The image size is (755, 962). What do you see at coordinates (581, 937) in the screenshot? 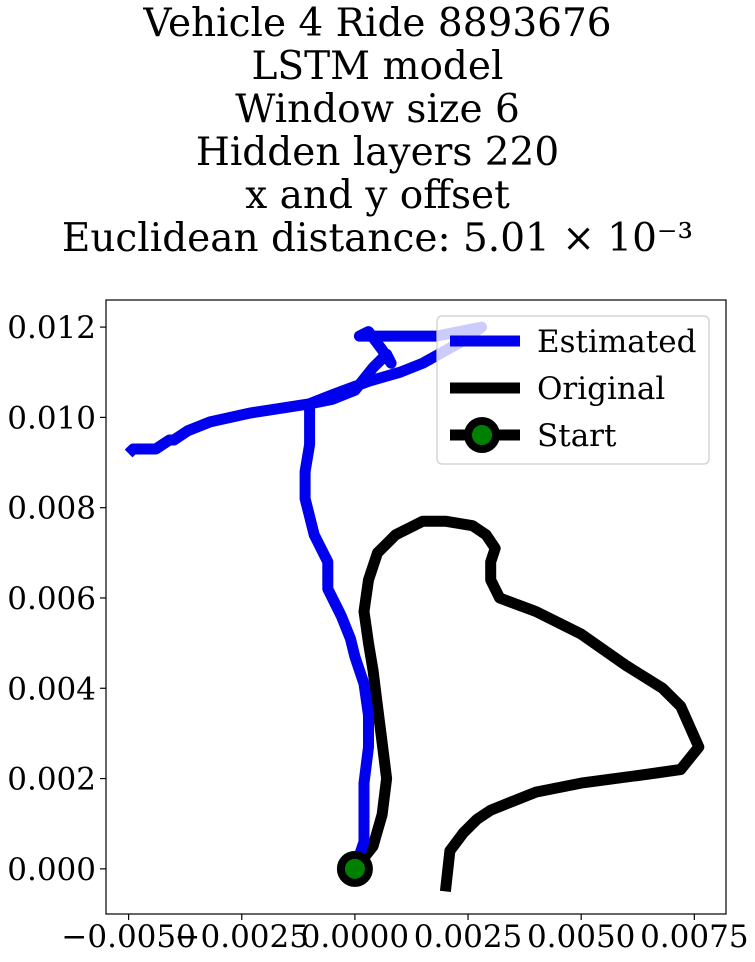
I see `x-tick-label: 0.0050` at bounding box center [581, 937].